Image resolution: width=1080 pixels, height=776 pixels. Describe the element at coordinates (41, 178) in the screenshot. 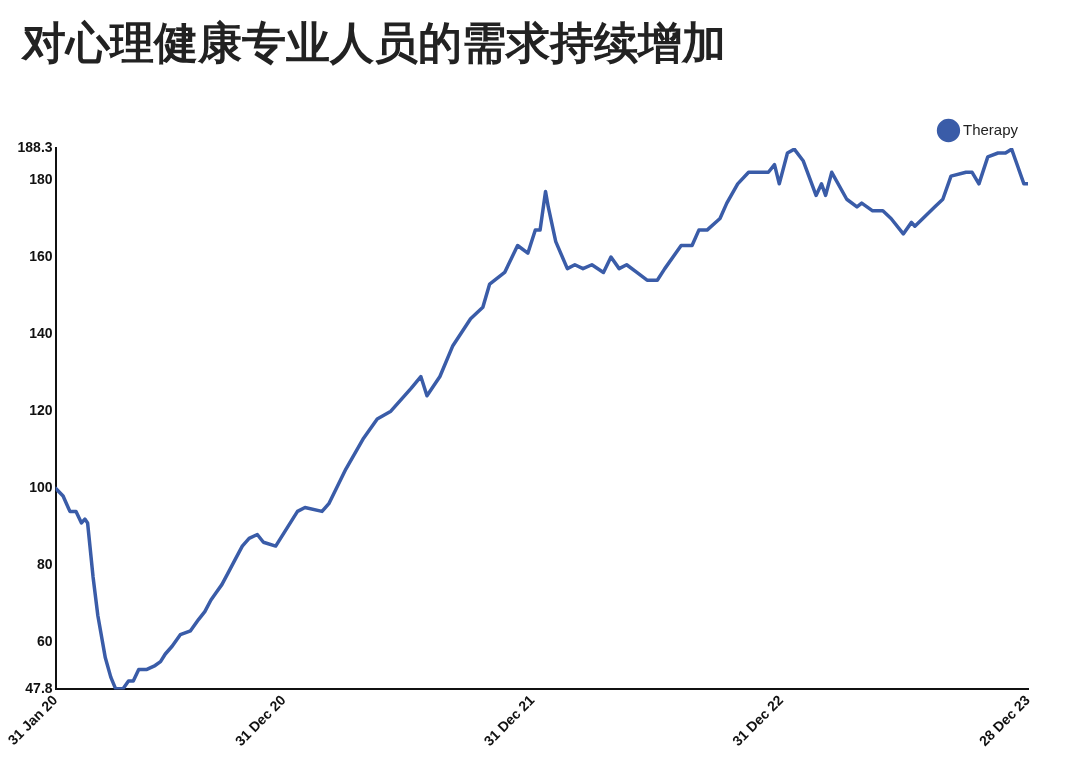

I see `y-tick-label: 180` at that location.